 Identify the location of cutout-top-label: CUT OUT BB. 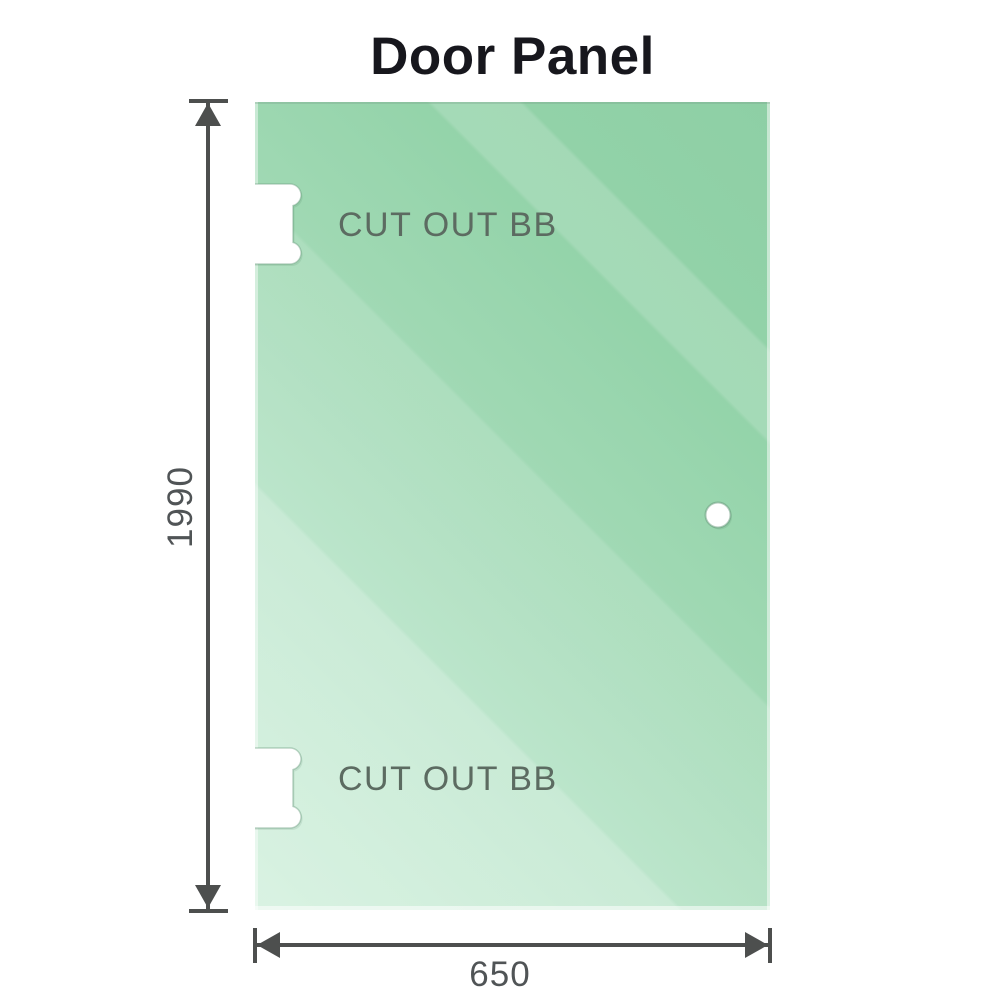
(448, 225).